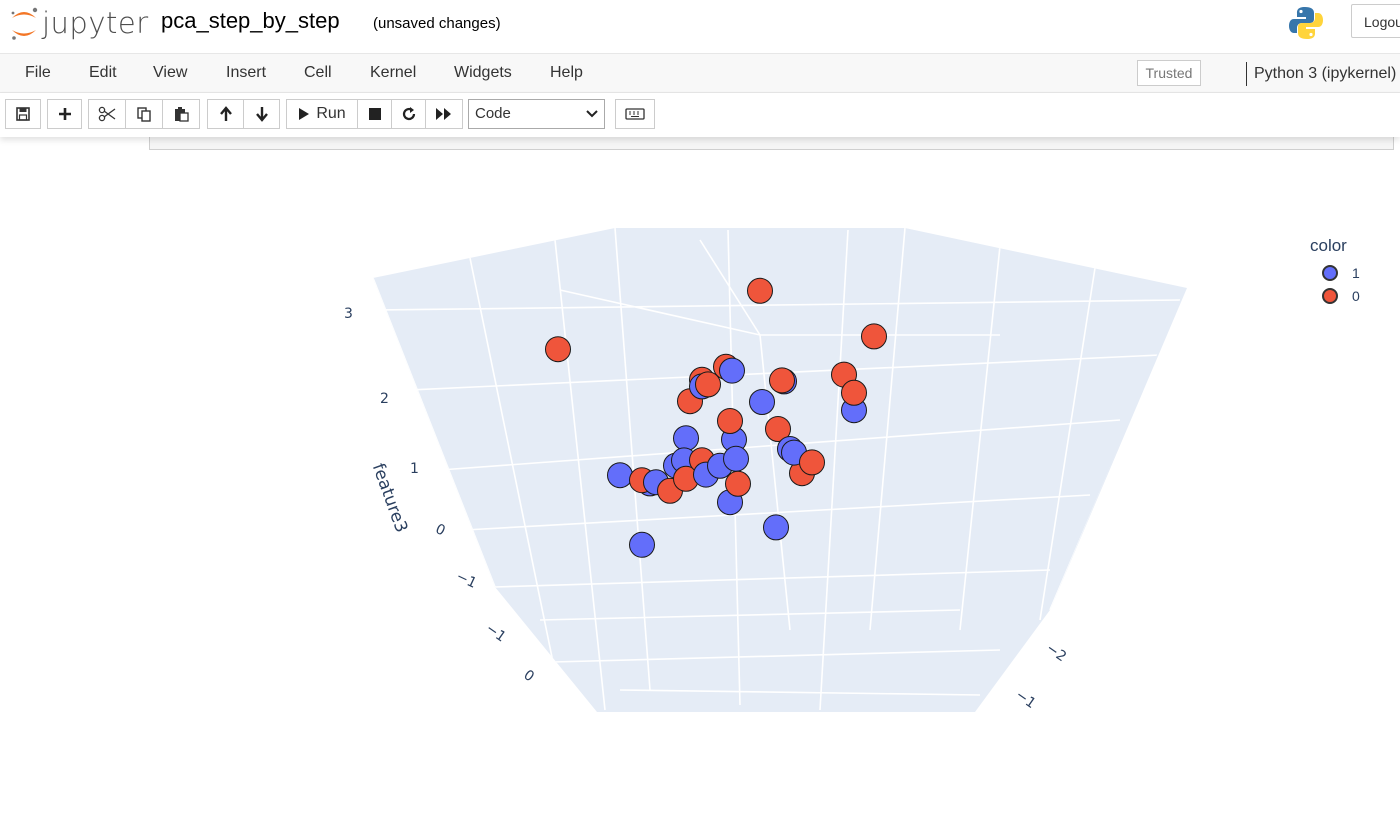  I want to click on menu-widgets: Widgets, so click(483, 72).